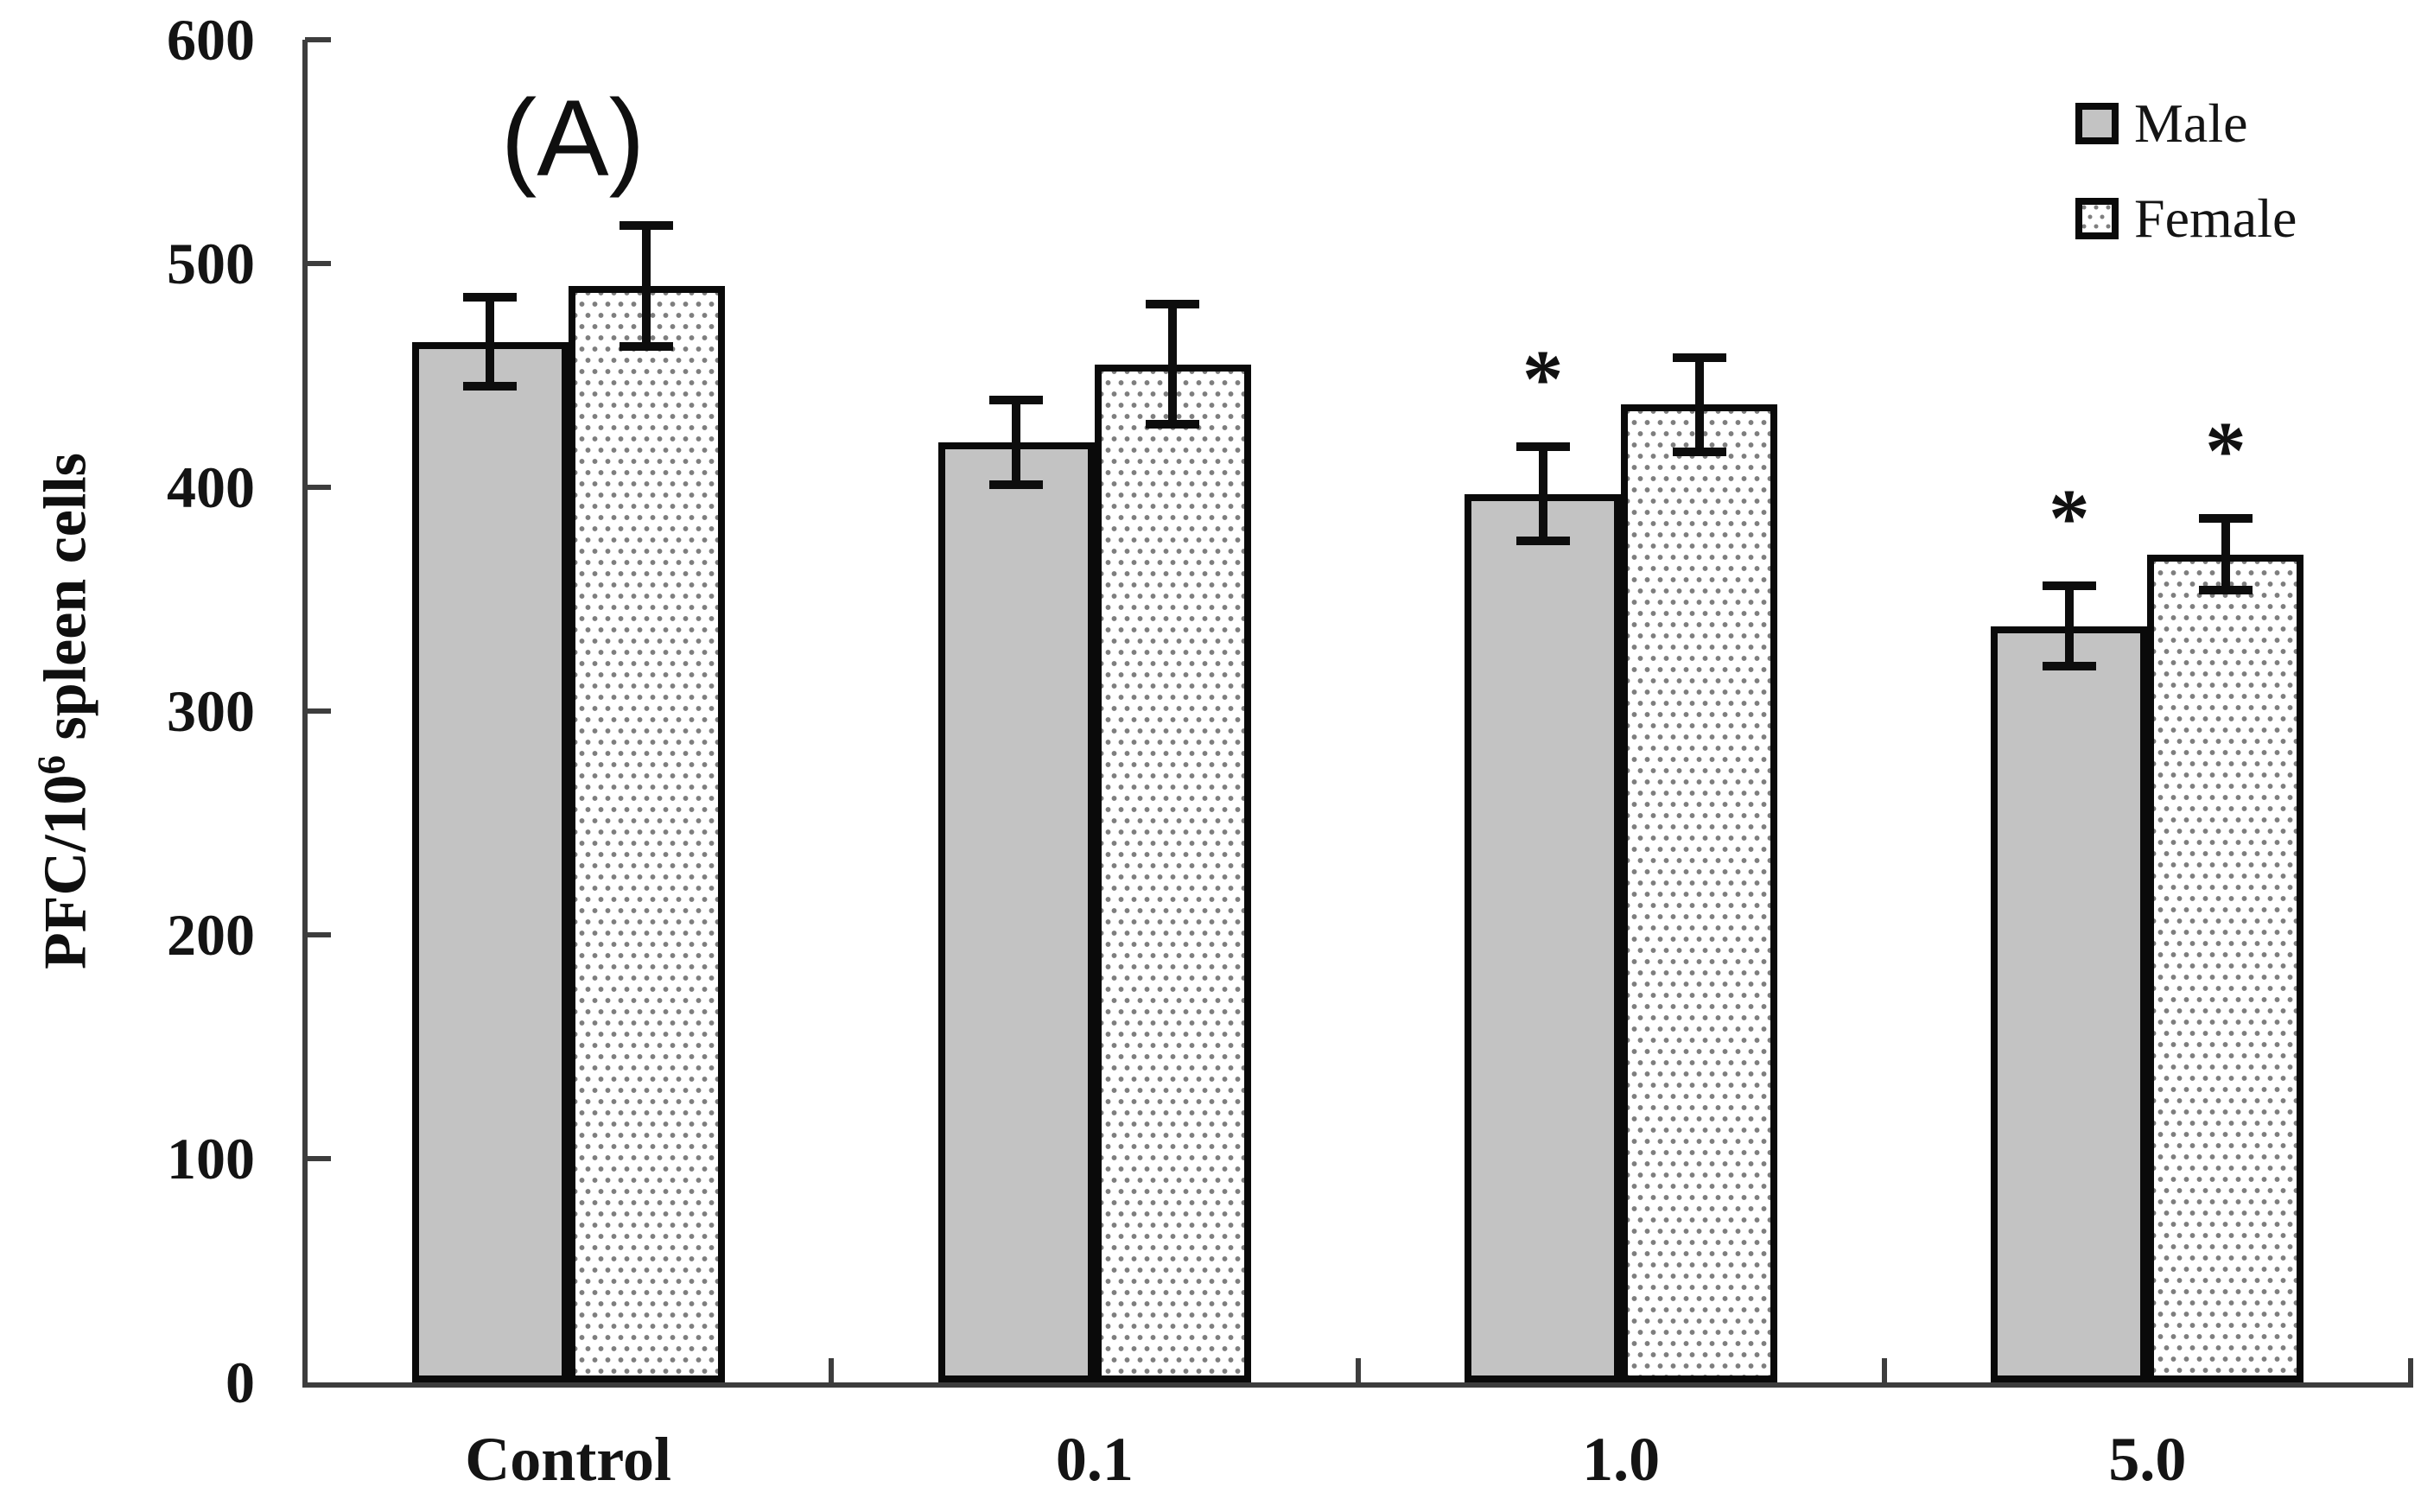  I want to click on legend-row-male: Male, so click(2186, 123).